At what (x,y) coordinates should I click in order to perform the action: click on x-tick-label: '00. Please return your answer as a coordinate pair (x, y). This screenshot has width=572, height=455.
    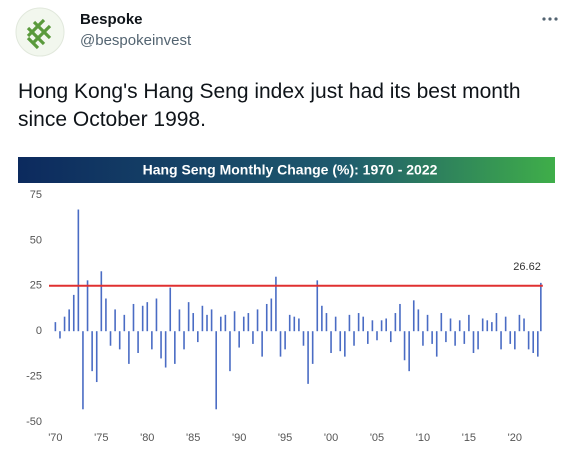
    Looking at the image, I should click on (331, 438).